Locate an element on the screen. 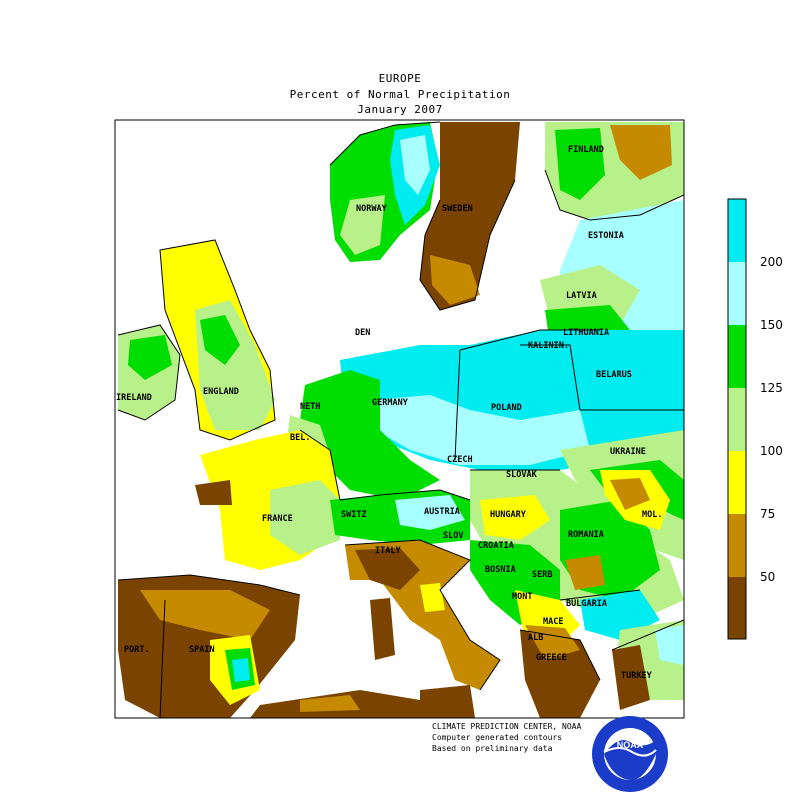 This screenshot has height=800, width=800. region-iberia-cyan is located at coordinates (241, 670).